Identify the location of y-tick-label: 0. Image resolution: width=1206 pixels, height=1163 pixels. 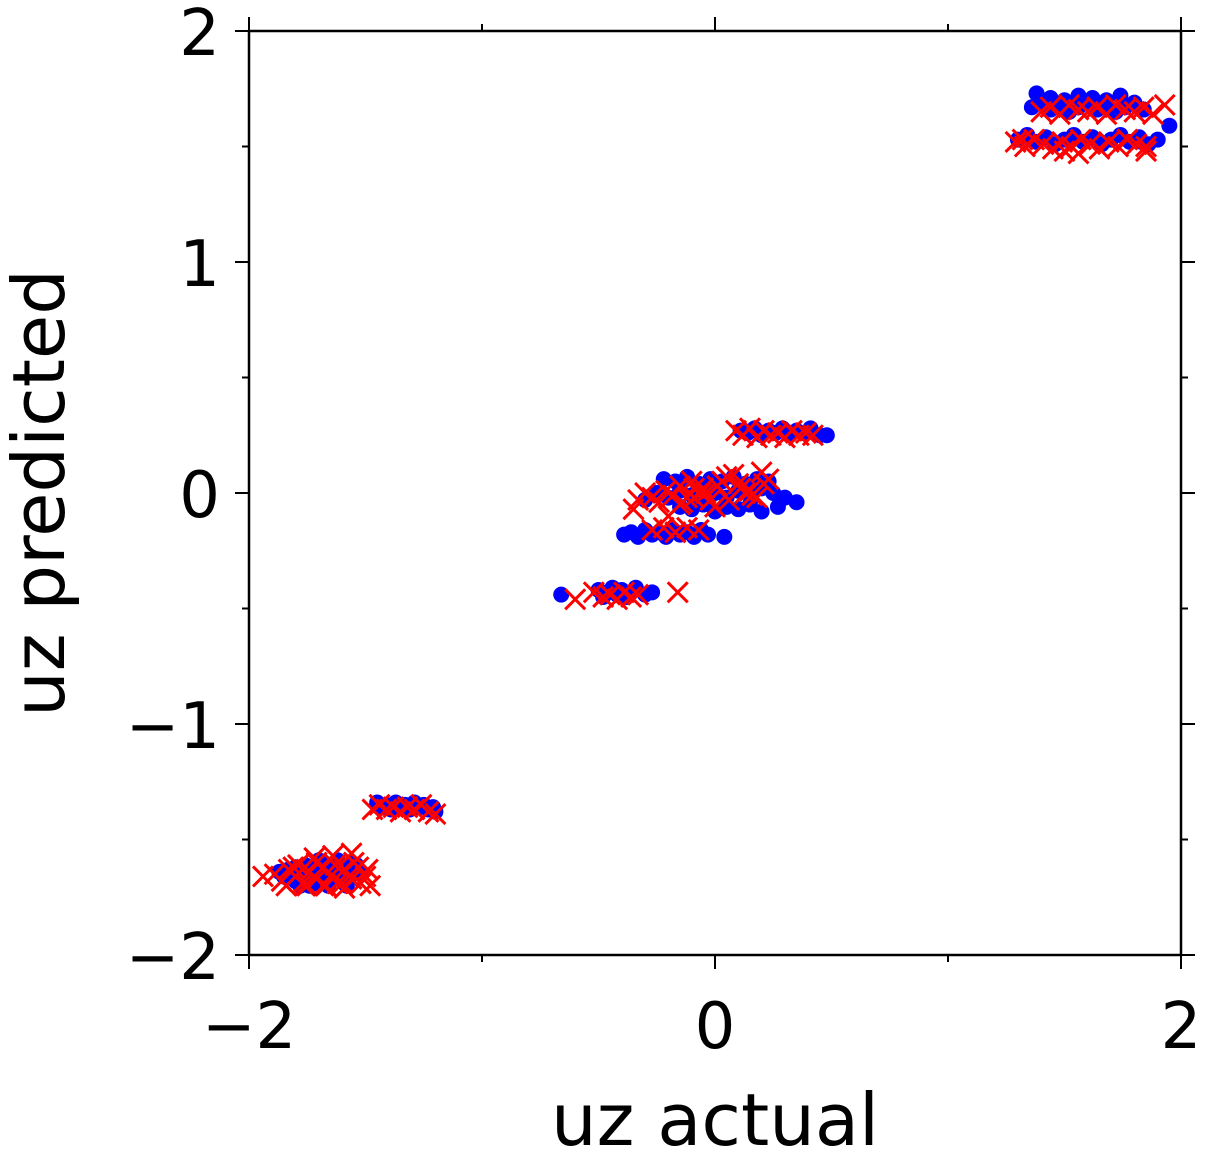
(199, 496).